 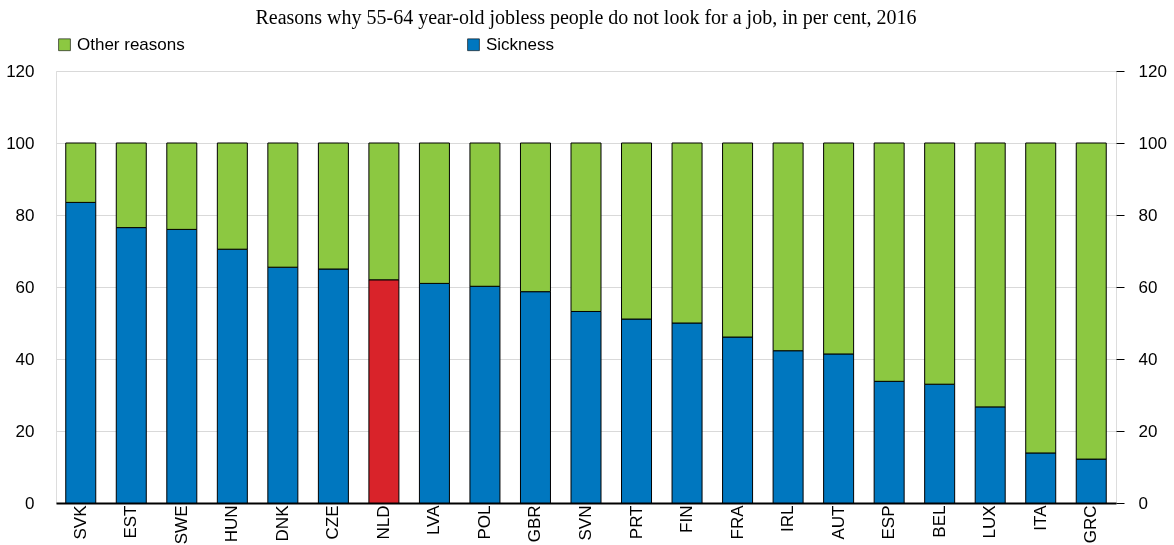 I want to click on x-tick-label: POL, so click(x=484, y=522).